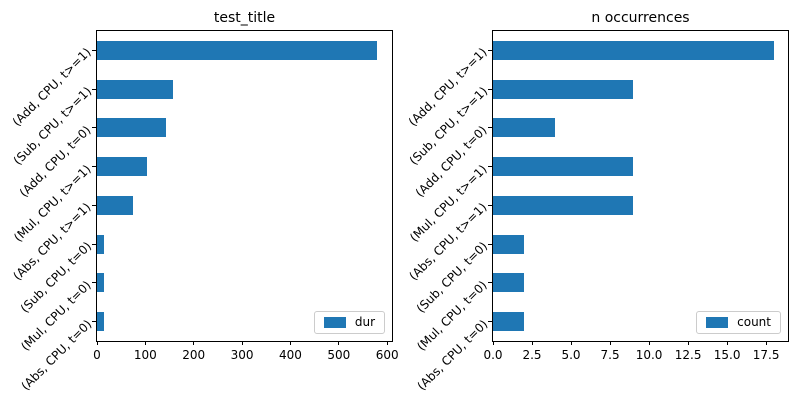 The image size is (800, 400). Describe the element at coordinates (194, 355) in the screenshot. I see `x-tick-label: 200` at that location.